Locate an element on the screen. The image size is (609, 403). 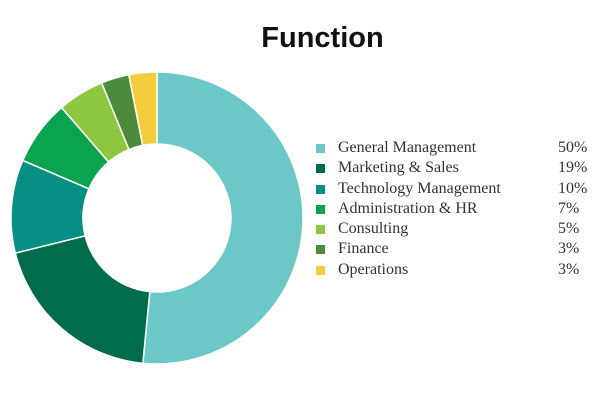
legend-label: Finance is located at coordinates (363, 249).